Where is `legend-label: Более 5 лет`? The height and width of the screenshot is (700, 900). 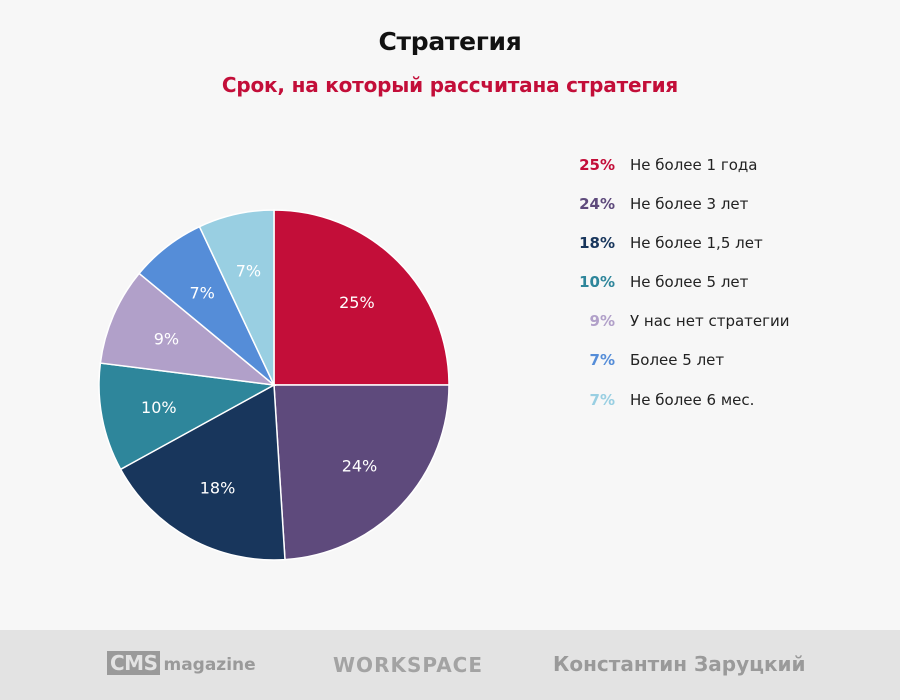
legend-label: Более 5 лет is located at coordinates (677, 360).